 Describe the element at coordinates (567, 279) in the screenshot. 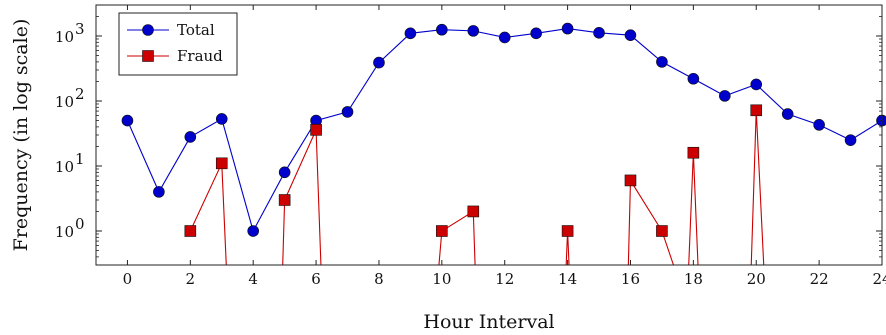

I see `x-tick-label: 14` at that location.